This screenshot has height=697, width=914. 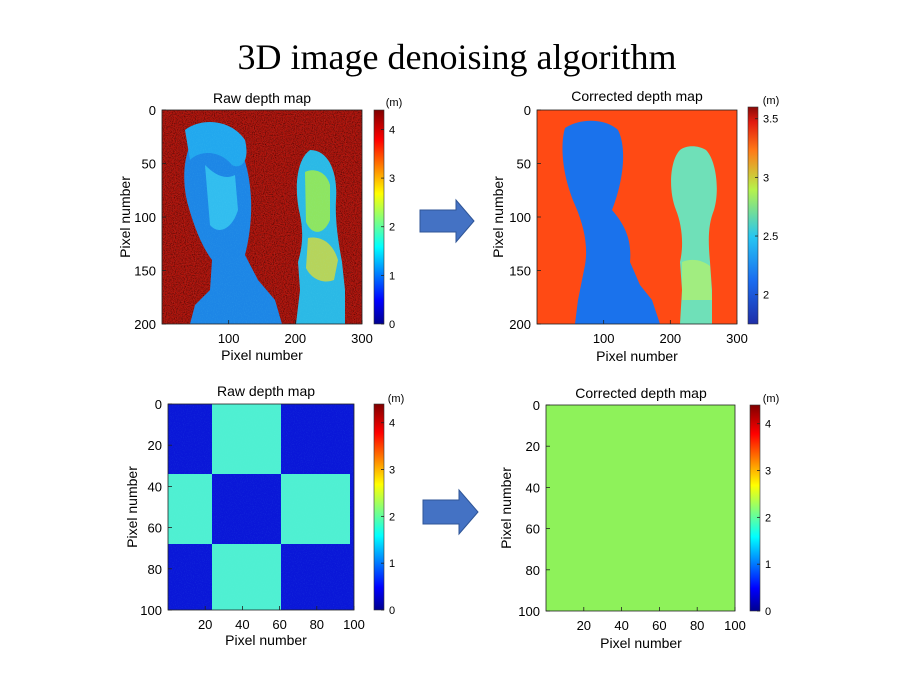 I want to click on chart2-colorbar, so click(x=753, y=215).